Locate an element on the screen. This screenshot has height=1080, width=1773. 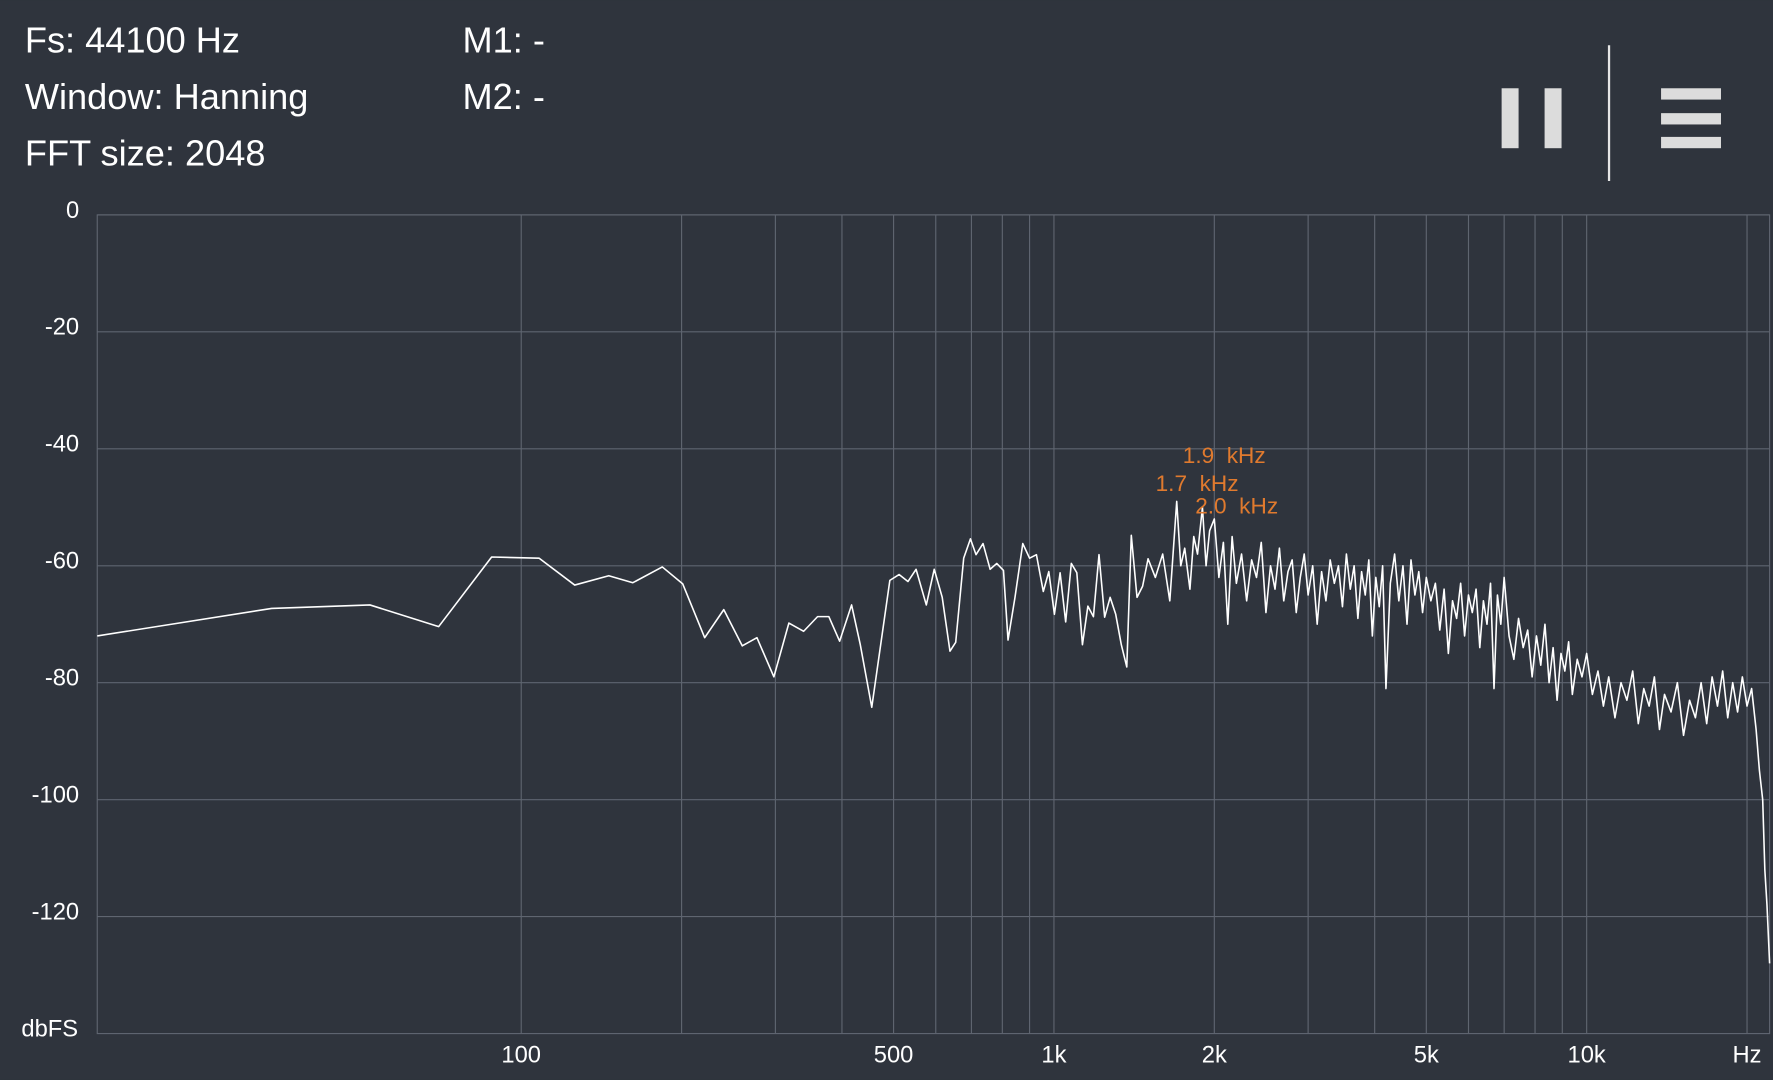
peak-label: 2.0 kHz is located at coordinates (1236, 506).